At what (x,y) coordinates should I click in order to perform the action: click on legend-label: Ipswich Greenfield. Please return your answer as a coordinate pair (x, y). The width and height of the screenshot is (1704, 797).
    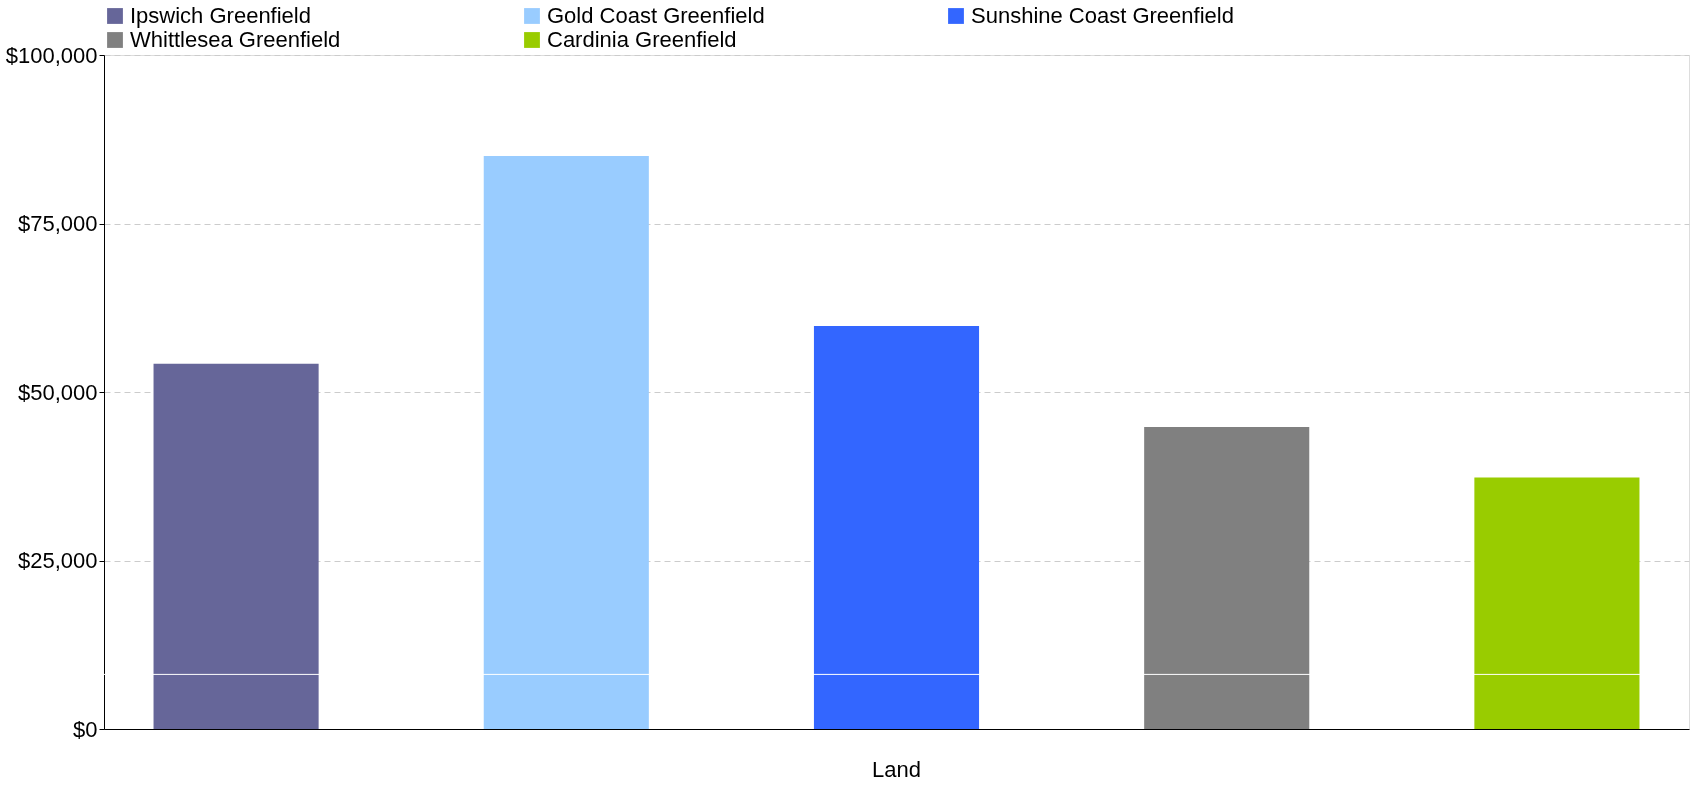
    Looking at the image, I should click on (220, 15).